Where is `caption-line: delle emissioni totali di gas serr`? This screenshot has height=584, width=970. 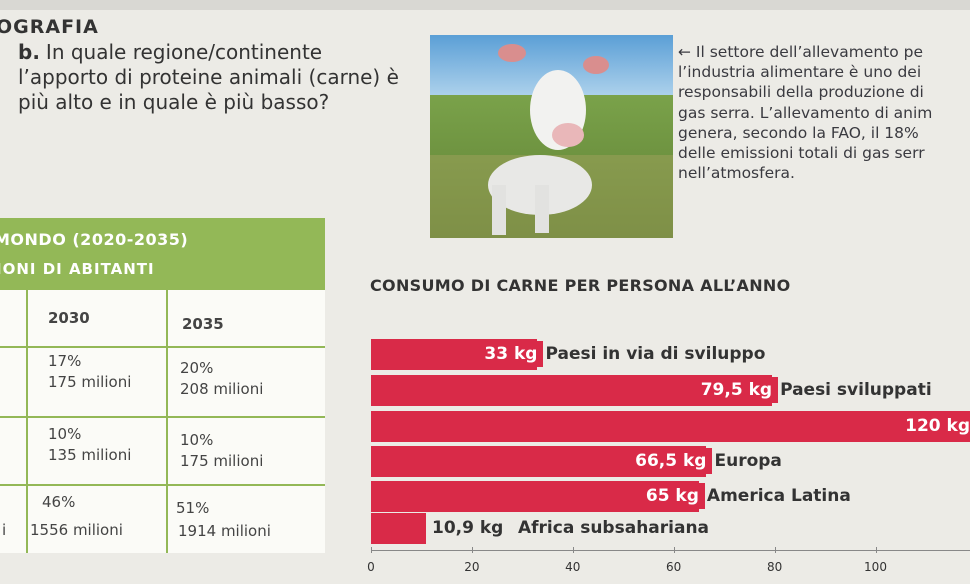 caption-line: delle emissioni totali di gas serr is located at coordinates (801, 153).